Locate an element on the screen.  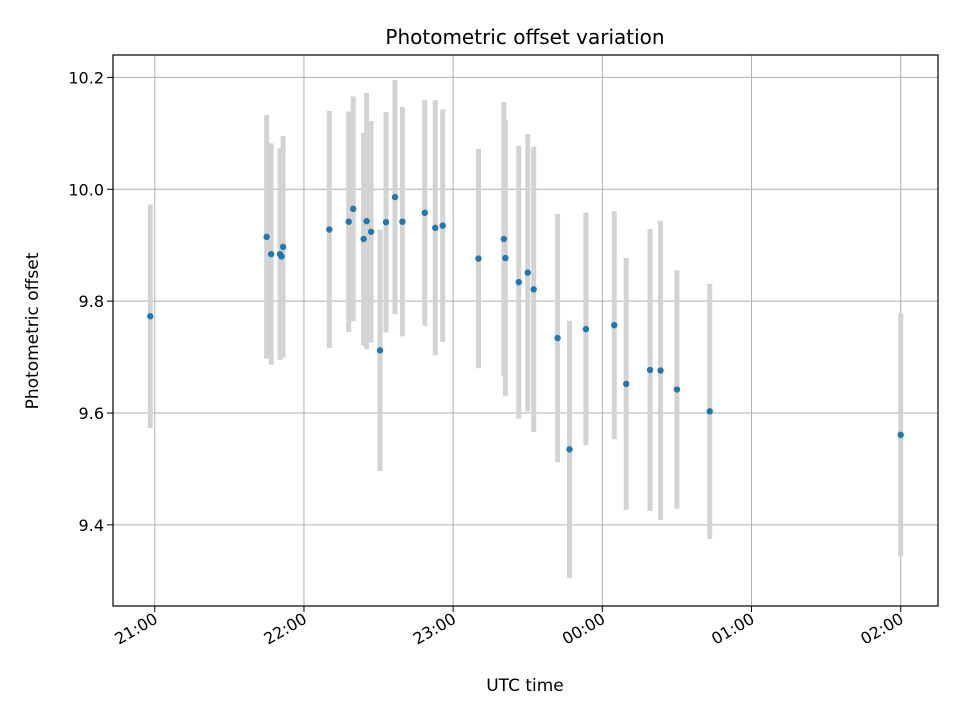
y-axis-ticks: 9.4 9.6 9.8 10.0 10.2 is located at coordinates (90, 301).